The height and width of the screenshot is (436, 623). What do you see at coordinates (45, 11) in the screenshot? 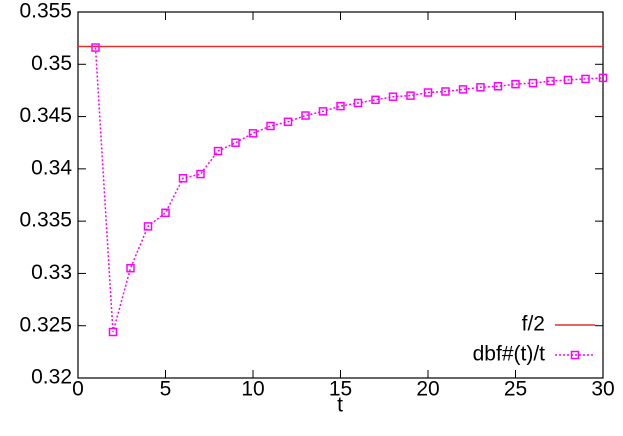
I see `y-tick-label: 0.355` at bounding box center [45, 11].